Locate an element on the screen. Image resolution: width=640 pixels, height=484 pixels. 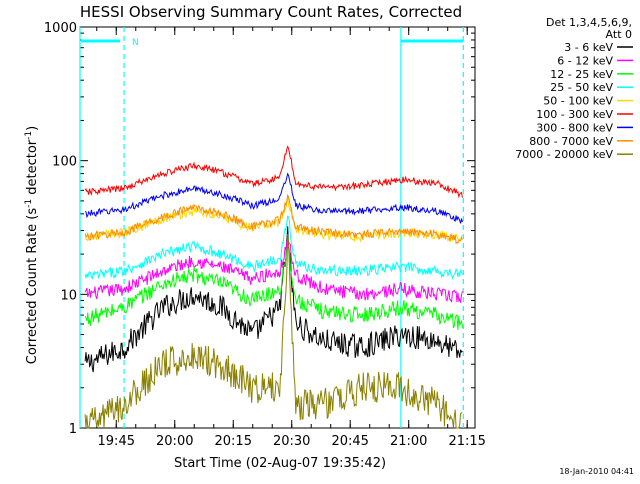
y-axis-label-part1: Corrected Count Rate (s is located at coordinates (32, 286).